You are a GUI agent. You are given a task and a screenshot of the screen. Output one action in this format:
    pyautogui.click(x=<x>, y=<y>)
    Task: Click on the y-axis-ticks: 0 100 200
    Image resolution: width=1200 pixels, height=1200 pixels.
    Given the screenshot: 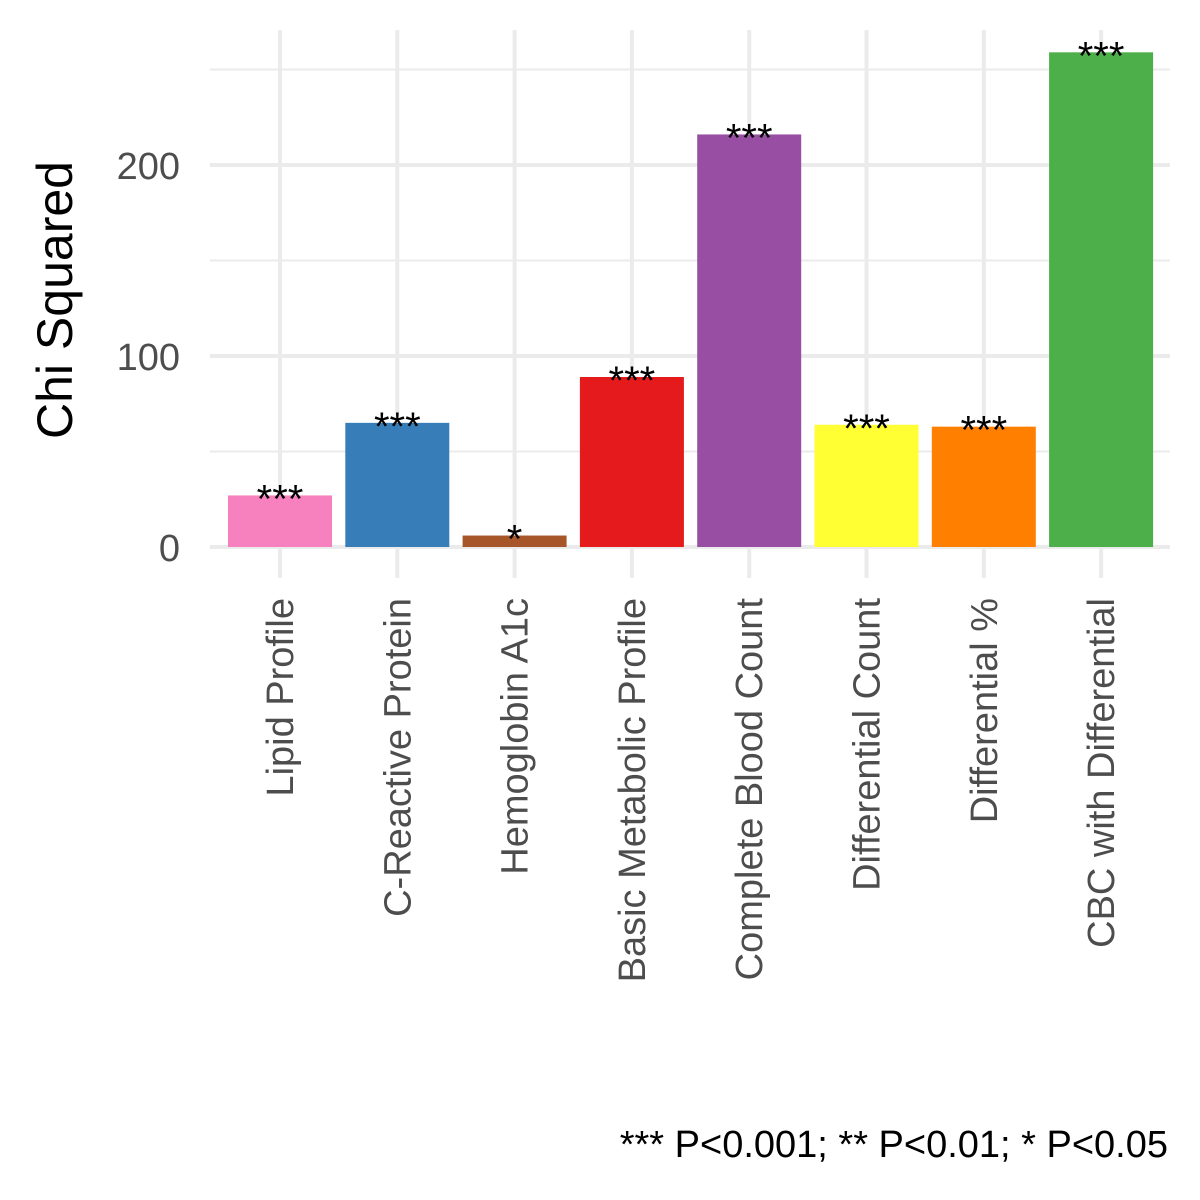 What is the action you would take?
    pyautogui.click(x=148, y=358)
    